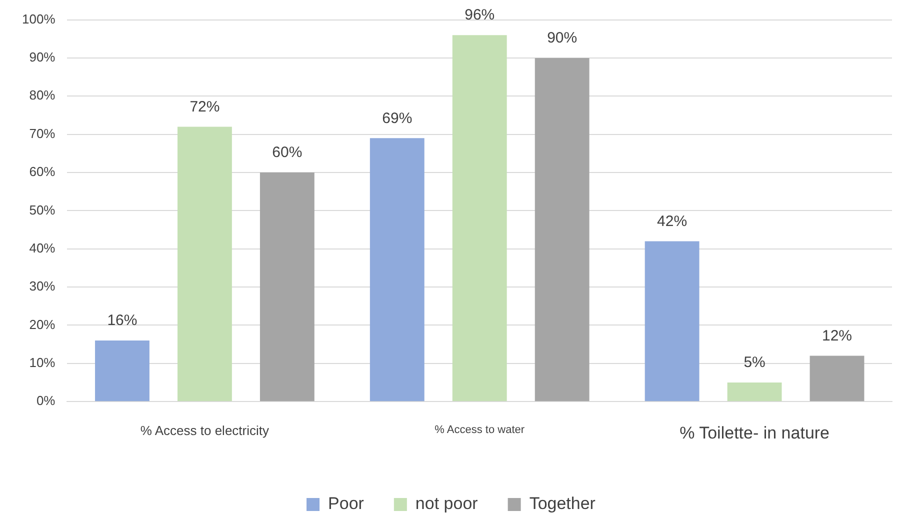 The height and width of the screenshot is (523, 902). I want to click on data-label: 90%, so click(562, 38).